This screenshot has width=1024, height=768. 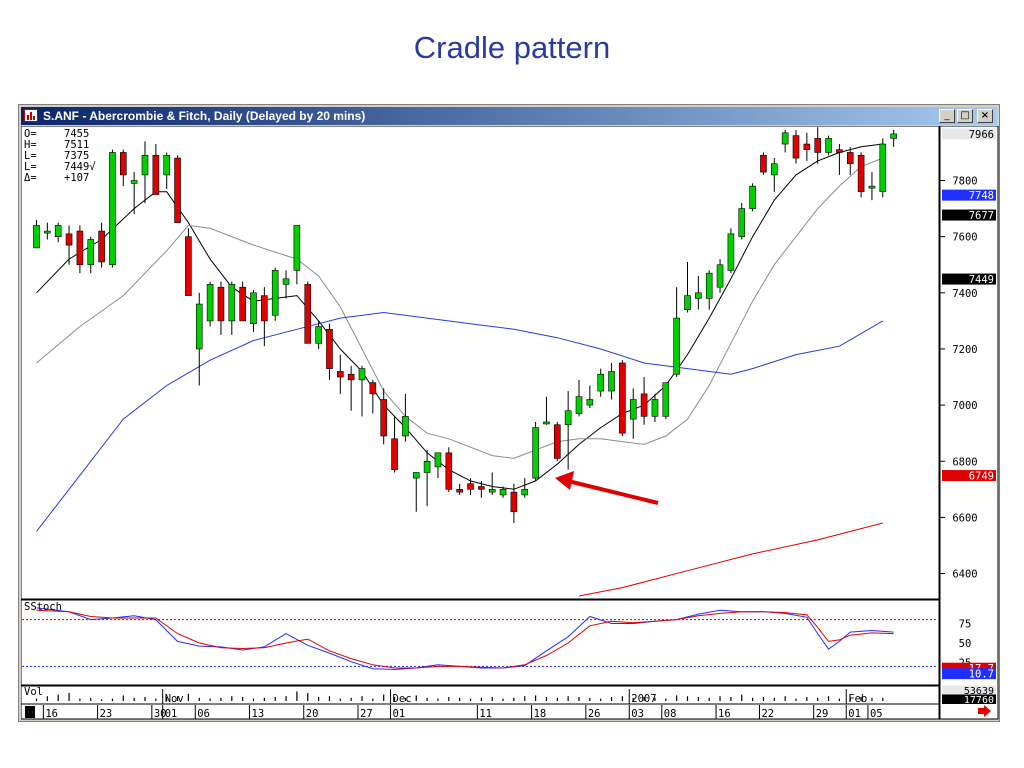 I want to click on chart-app-icon, so click(x=31, y=115).